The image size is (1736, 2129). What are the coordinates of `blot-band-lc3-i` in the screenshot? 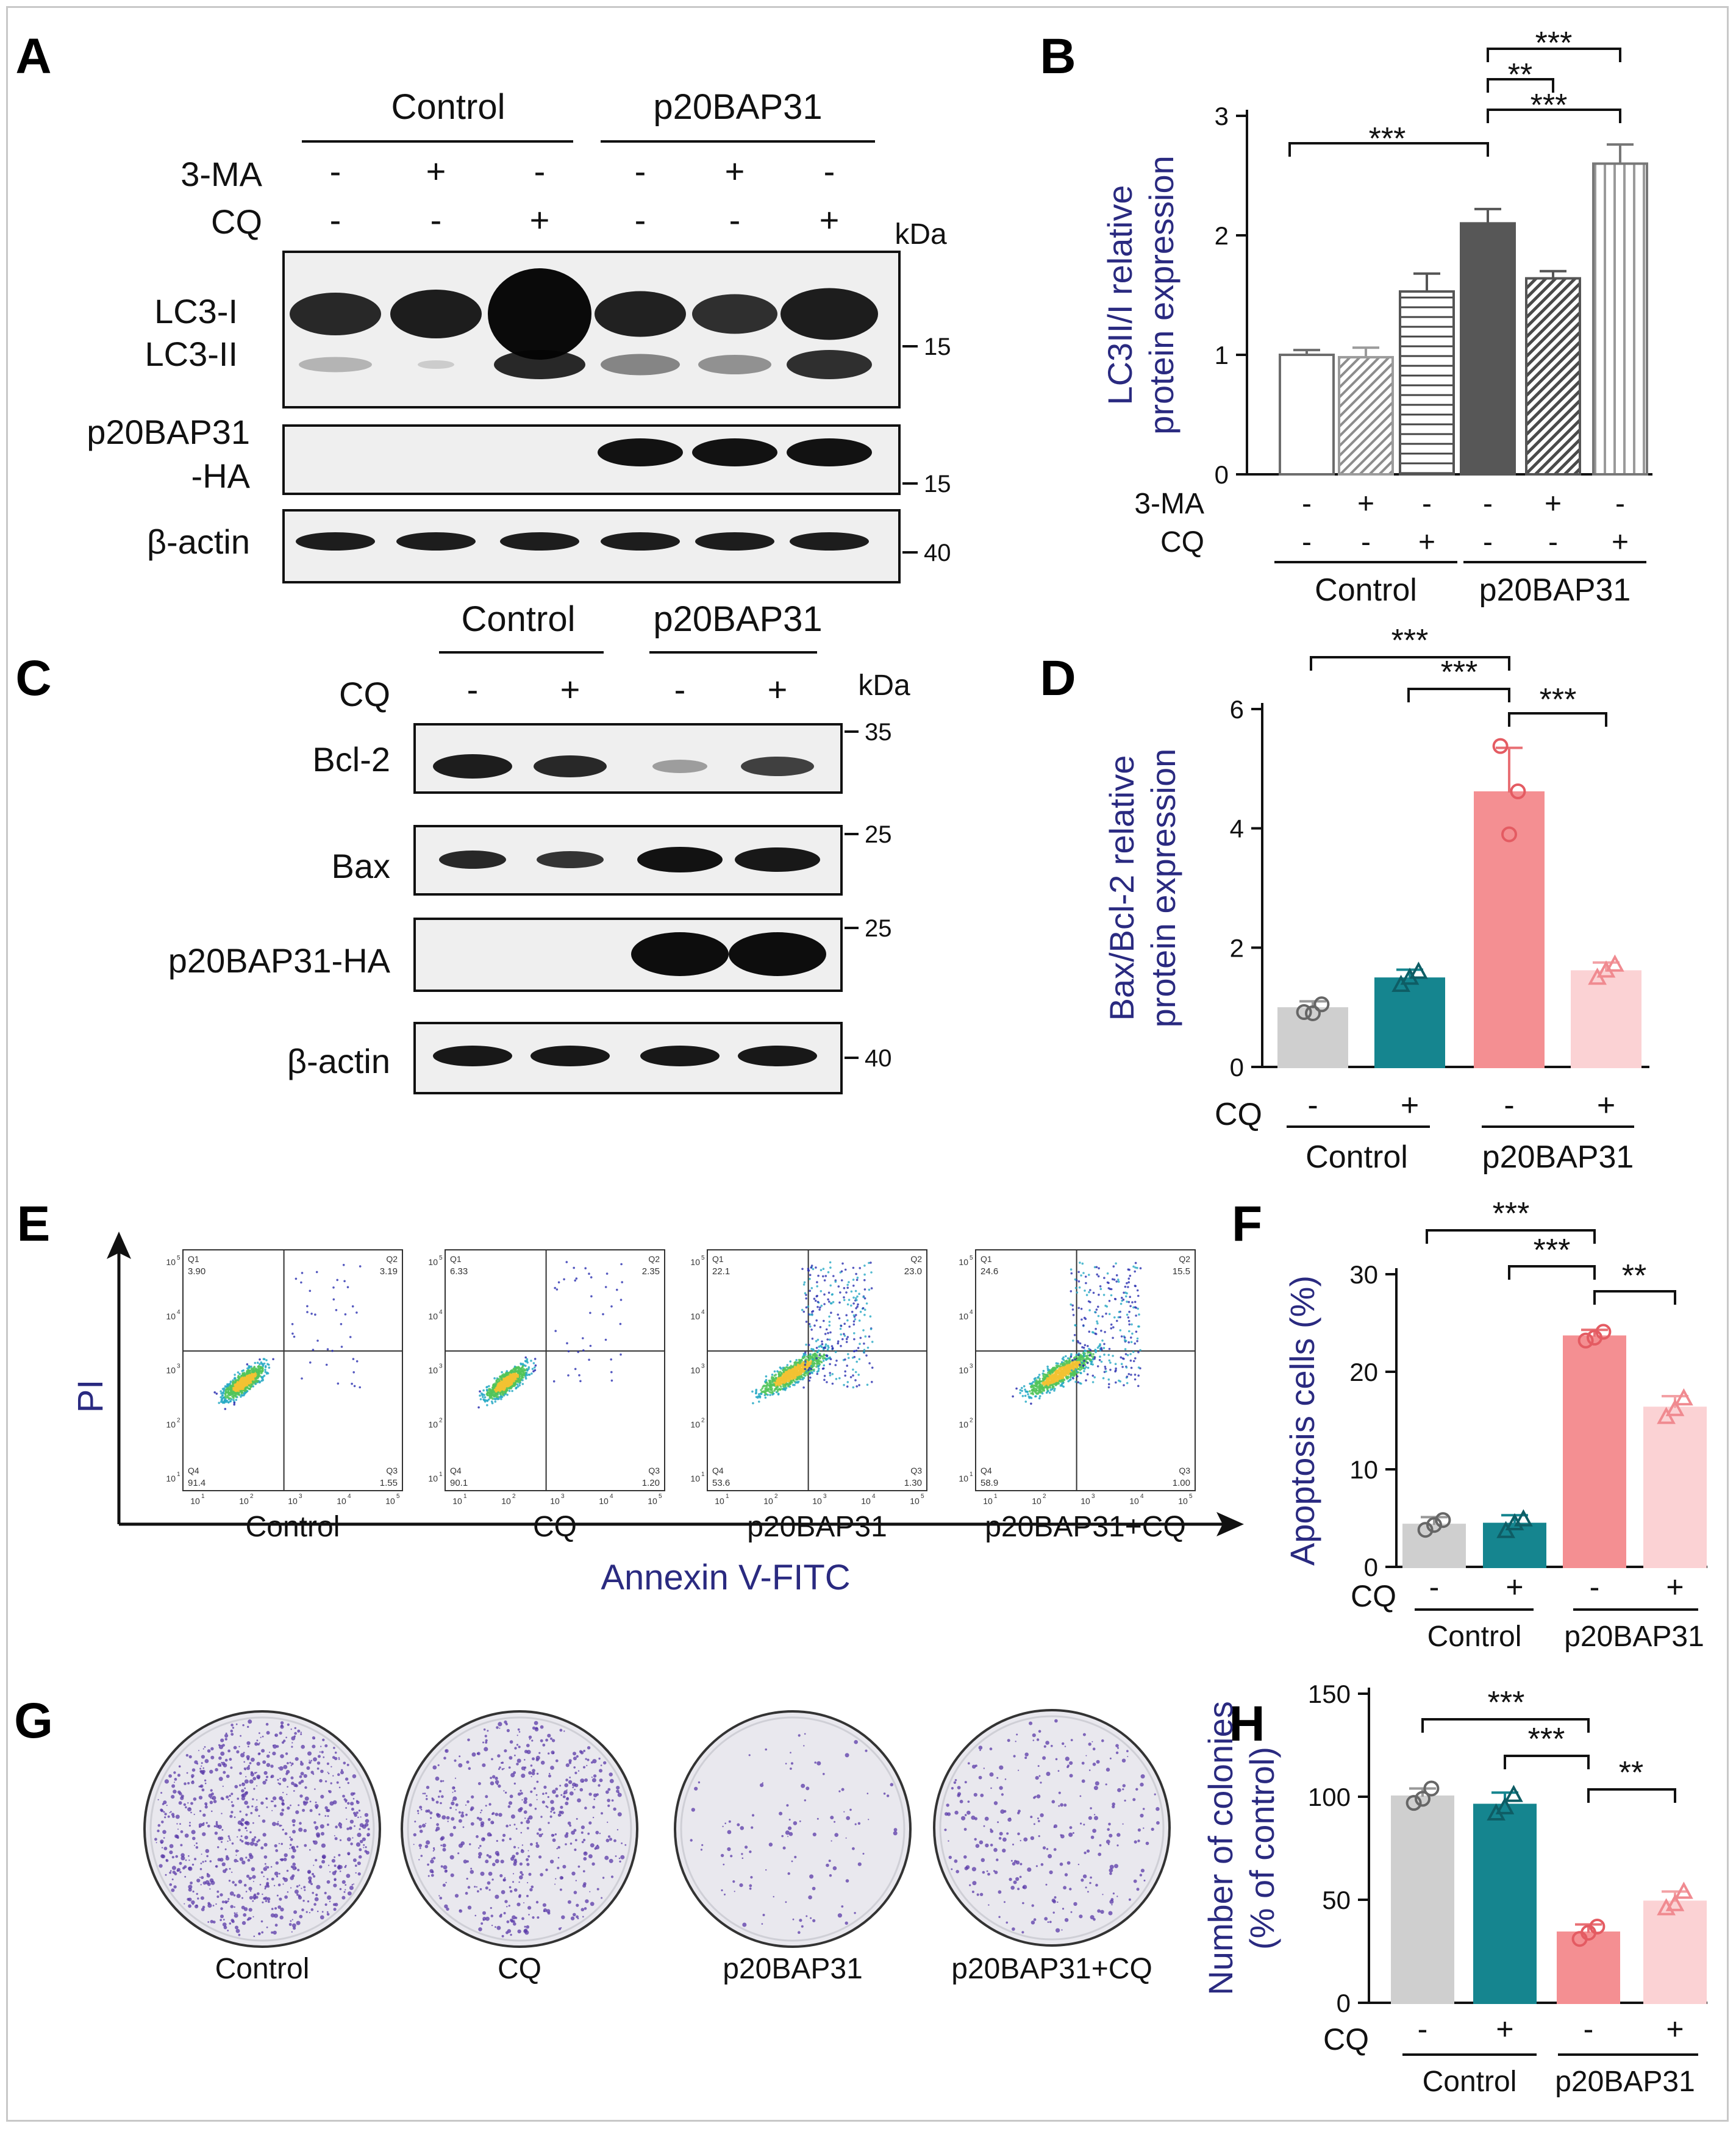 It's located at (829, 314).